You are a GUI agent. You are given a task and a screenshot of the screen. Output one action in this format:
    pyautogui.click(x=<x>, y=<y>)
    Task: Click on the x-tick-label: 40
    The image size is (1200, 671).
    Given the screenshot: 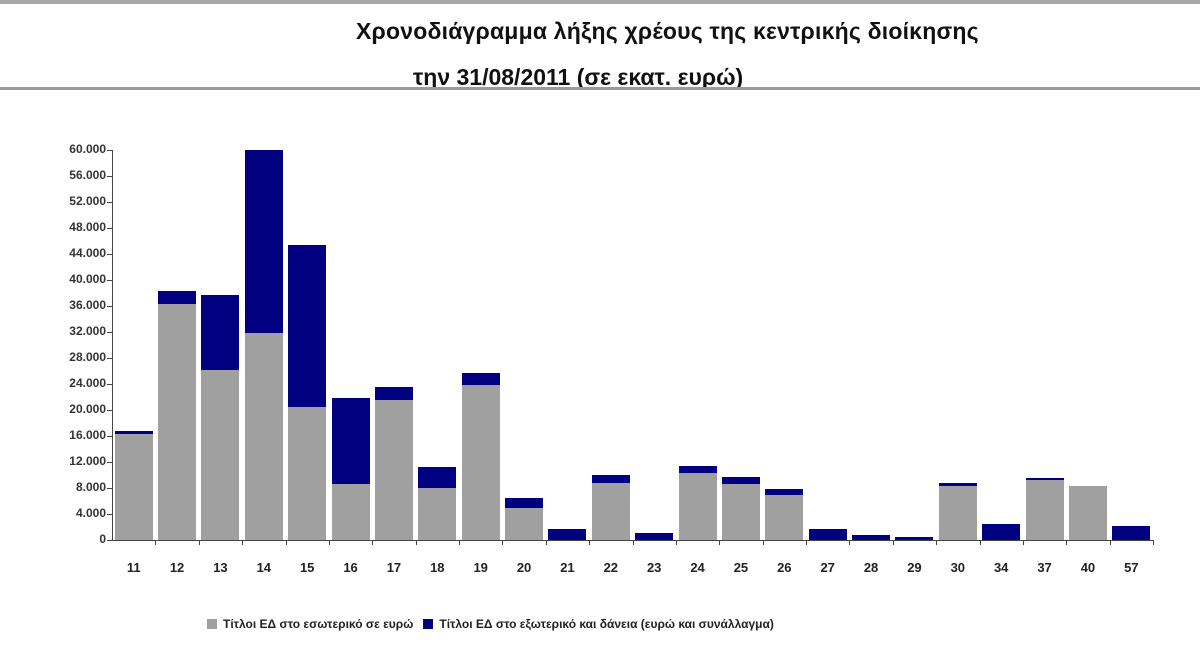 What is the action you would take?
    pyautogui.click(x=1088, y=567)
    